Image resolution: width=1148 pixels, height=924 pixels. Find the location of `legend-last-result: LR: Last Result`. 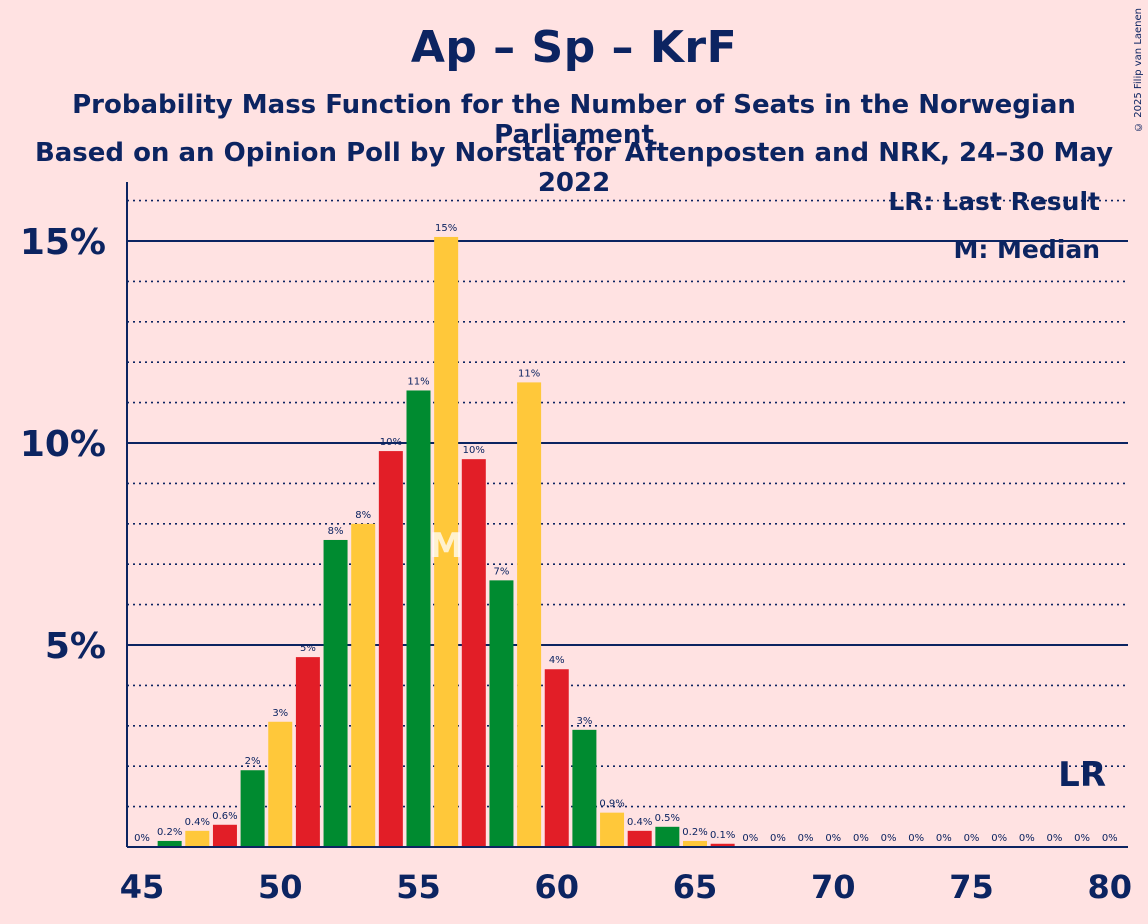

legend-last-result: LR: Last Result is located at coordinates (994, 201).